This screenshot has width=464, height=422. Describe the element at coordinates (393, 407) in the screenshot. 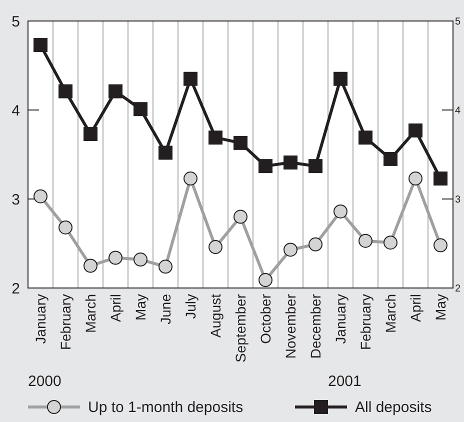

I see `legend-label: All deposits` at that location.